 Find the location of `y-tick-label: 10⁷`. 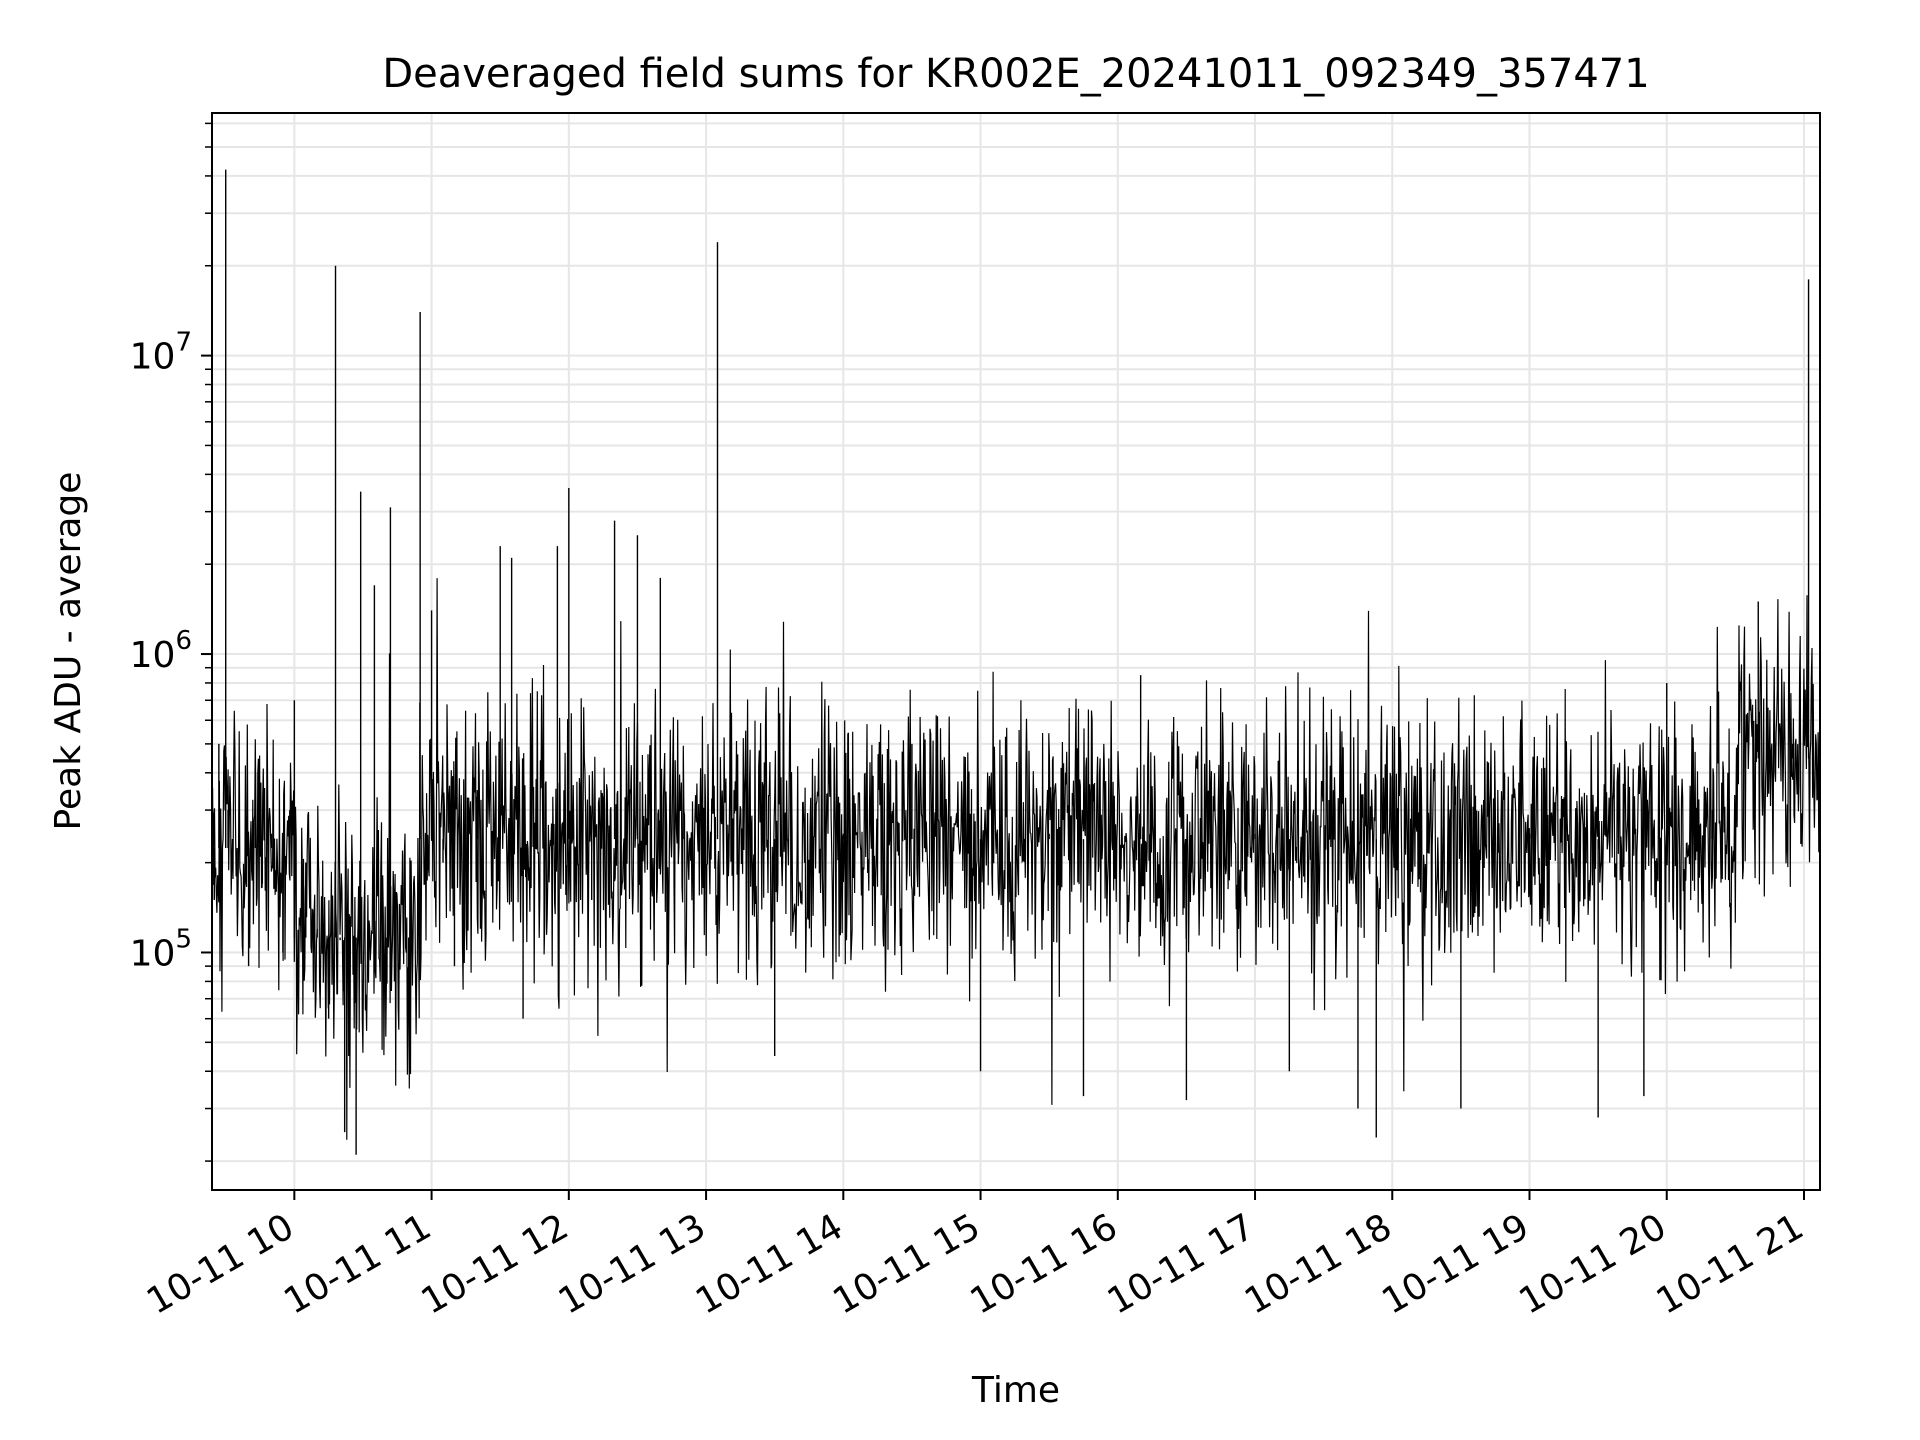

y-tick-label: 10⁷ is located at coordinates (161, 353).